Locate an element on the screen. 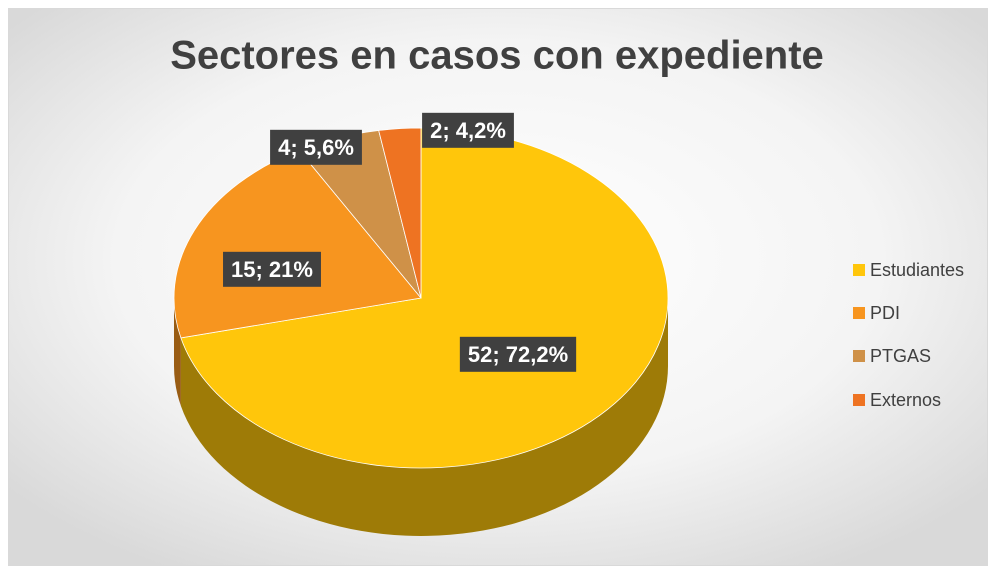  pie-side is located at coordinates (177, 352).